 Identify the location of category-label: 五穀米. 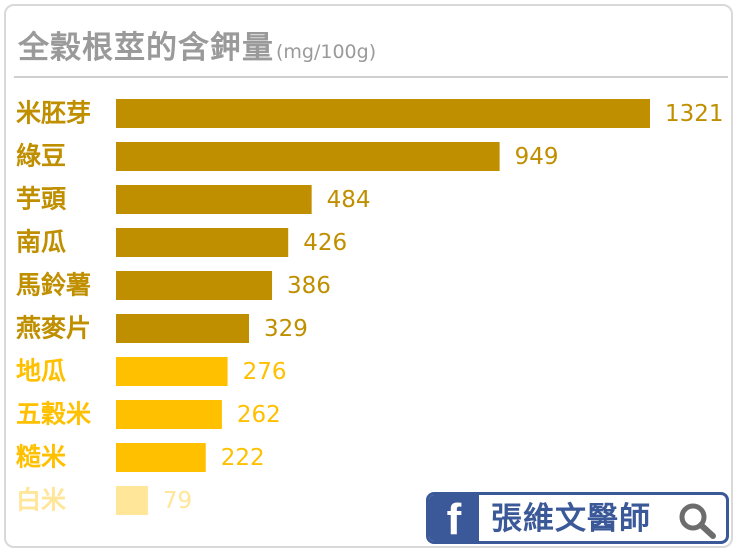
(54, 414).